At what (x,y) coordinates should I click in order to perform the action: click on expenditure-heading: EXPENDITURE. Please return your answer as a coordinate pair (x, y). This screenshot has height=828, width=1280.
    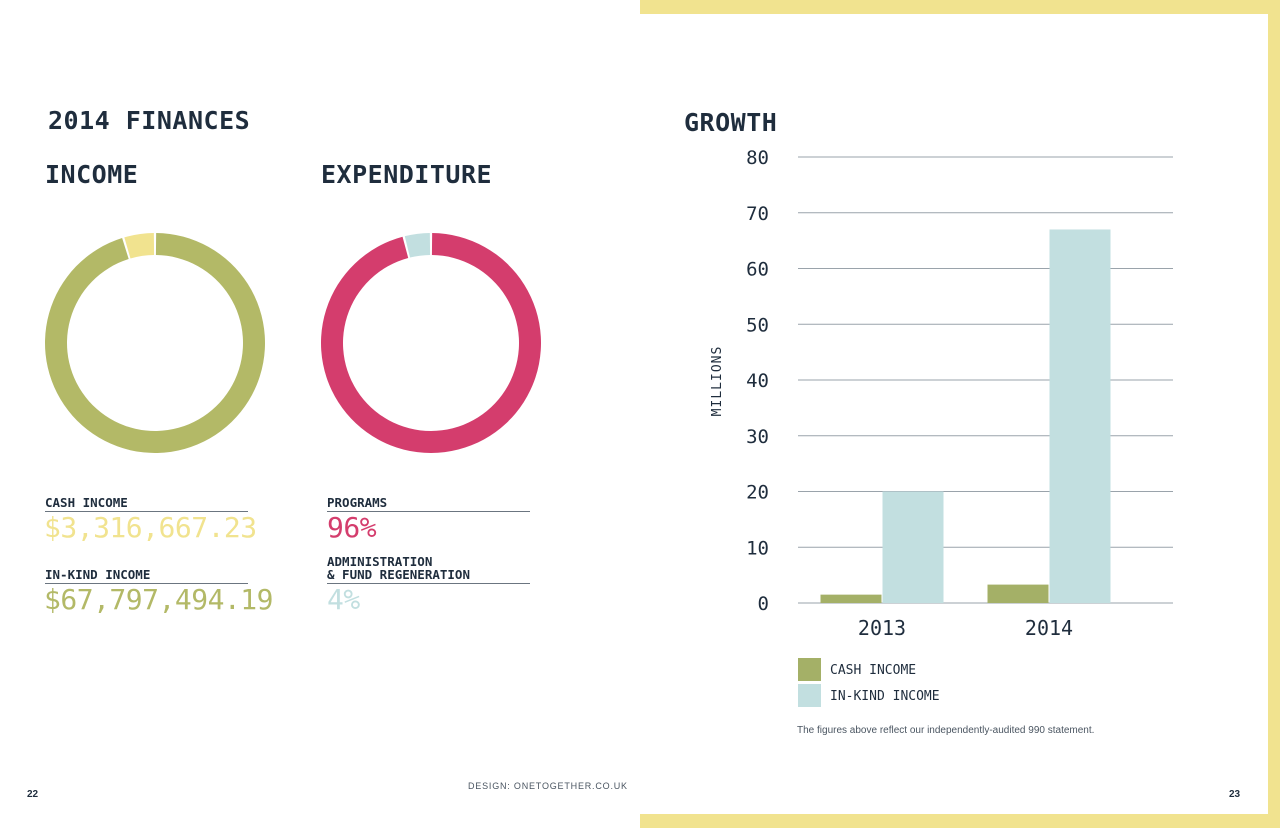
    Looking at the image, I should click on (407, 174).